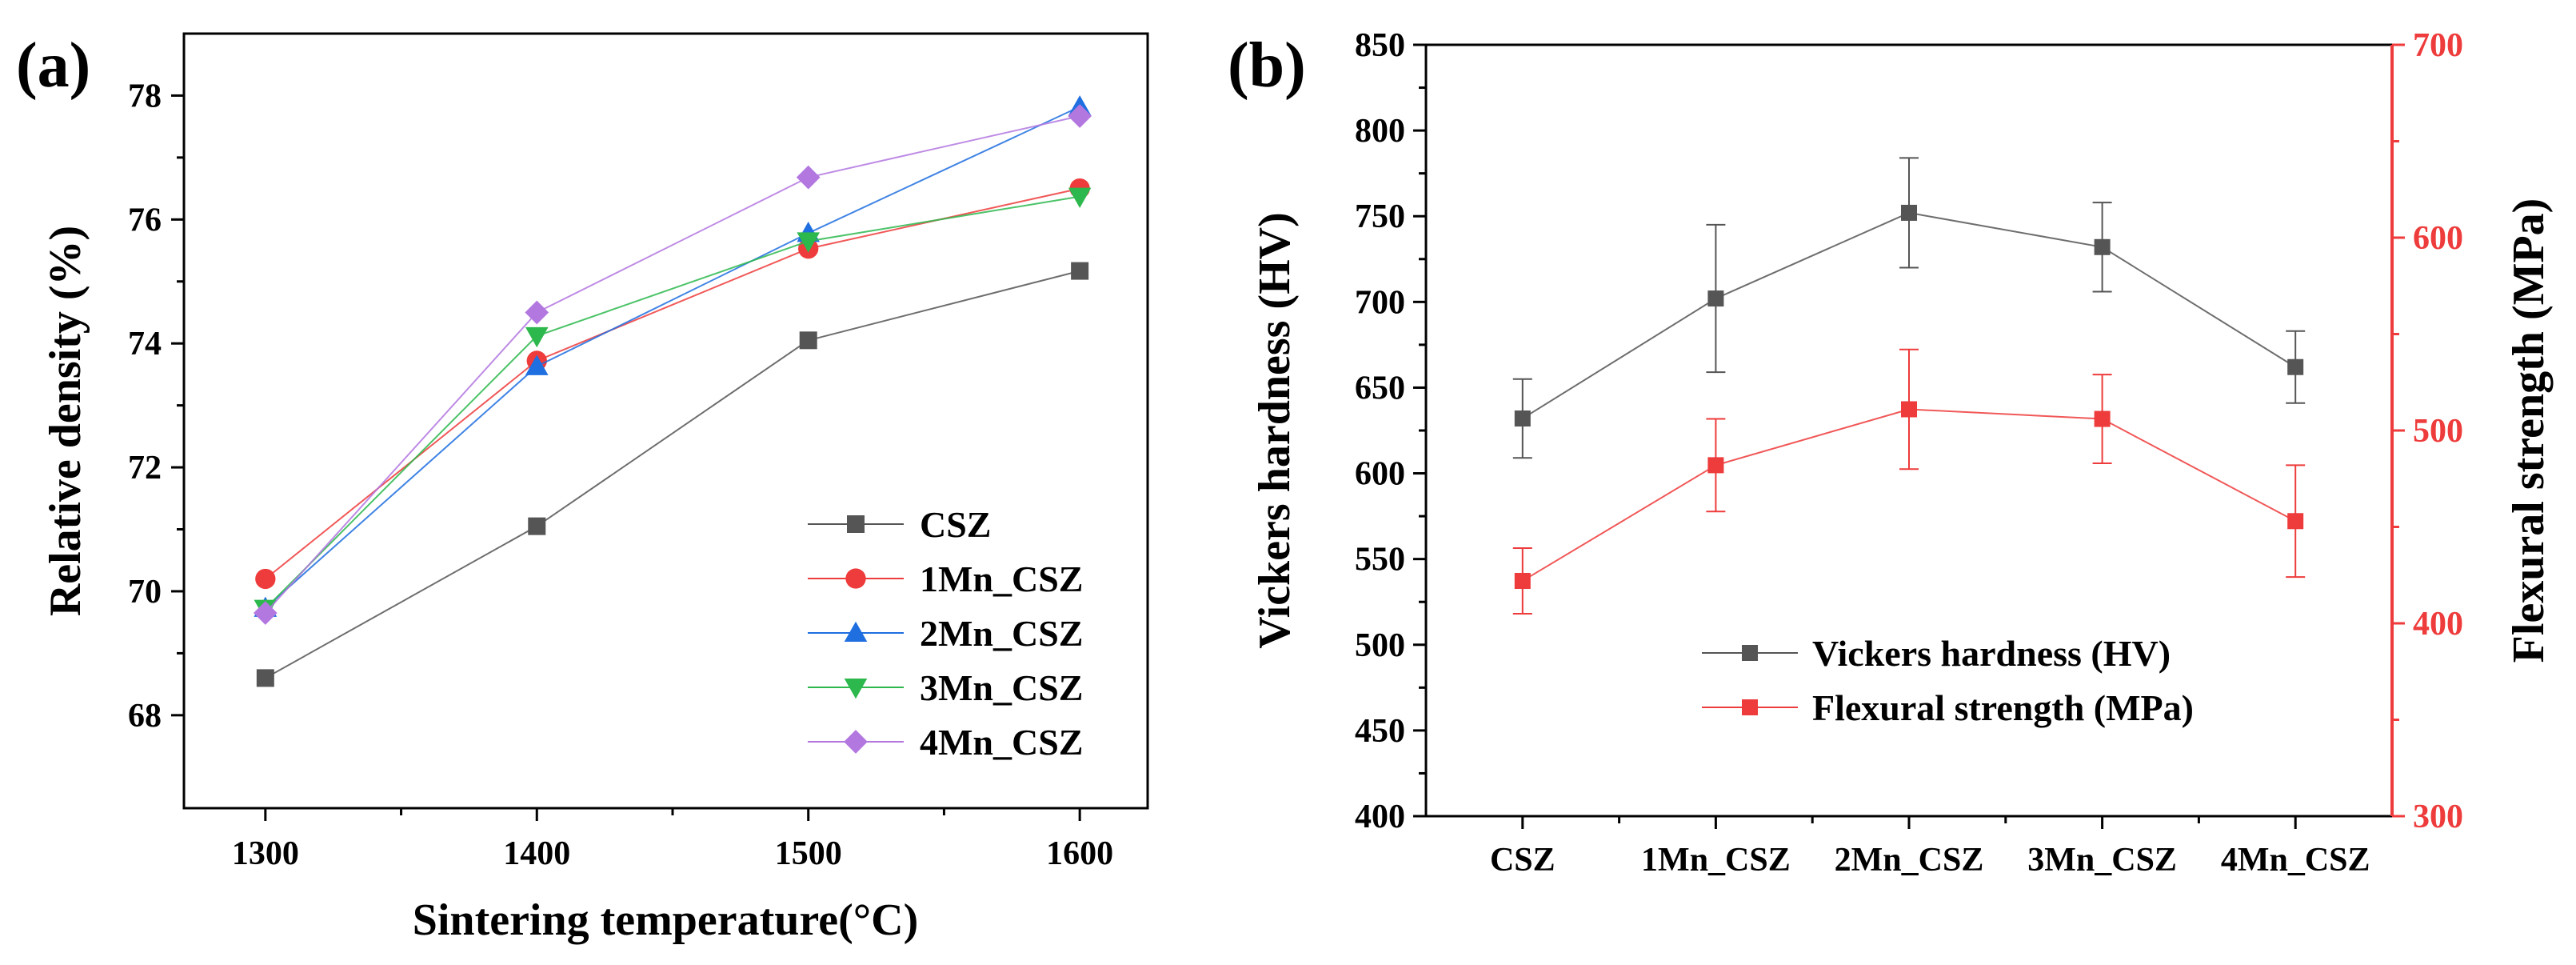 This screenshot has height=965, width=2576. What do you see at coordinates (1380, 388) in the screenshot?
I see `y-tick-label: 650` at bounding box center [1380, 388].